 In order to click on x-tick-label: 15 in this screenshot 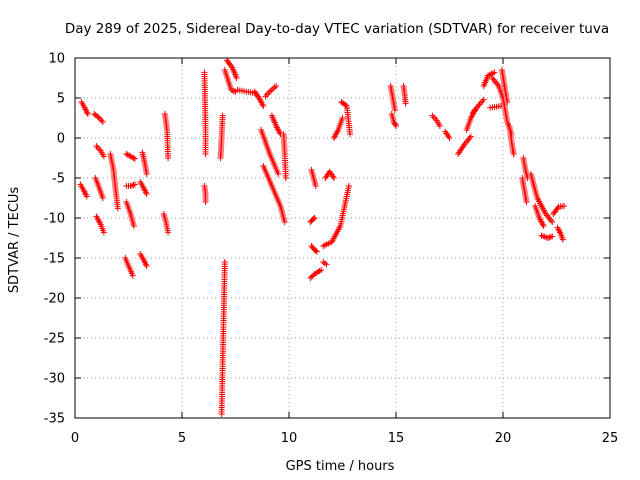, I will do `click(396, 438)`.